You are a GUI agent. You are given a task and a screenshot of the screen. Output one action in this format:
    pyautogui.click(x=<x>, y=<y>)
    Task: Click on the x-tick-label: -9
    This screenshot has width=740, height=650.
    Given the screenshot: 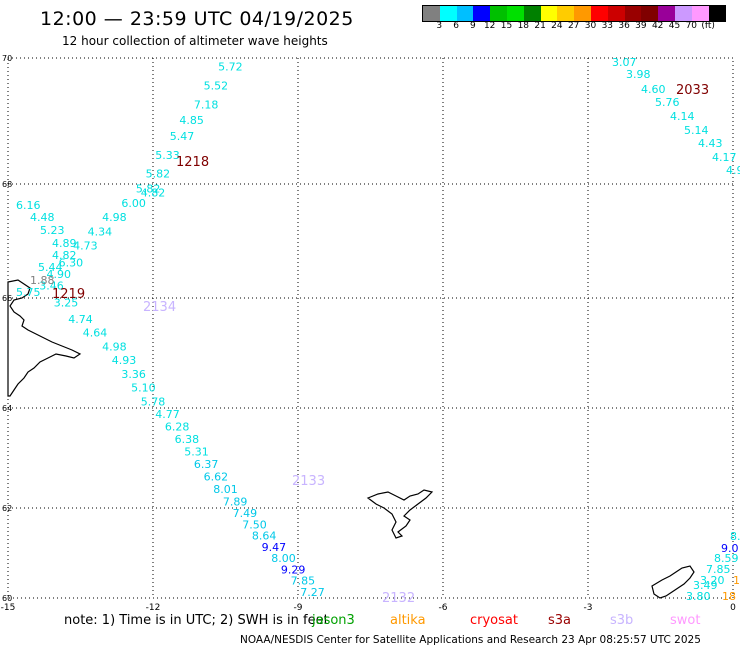 What is the action you would take?
    pyautogui.click(x=298, y=608)
    